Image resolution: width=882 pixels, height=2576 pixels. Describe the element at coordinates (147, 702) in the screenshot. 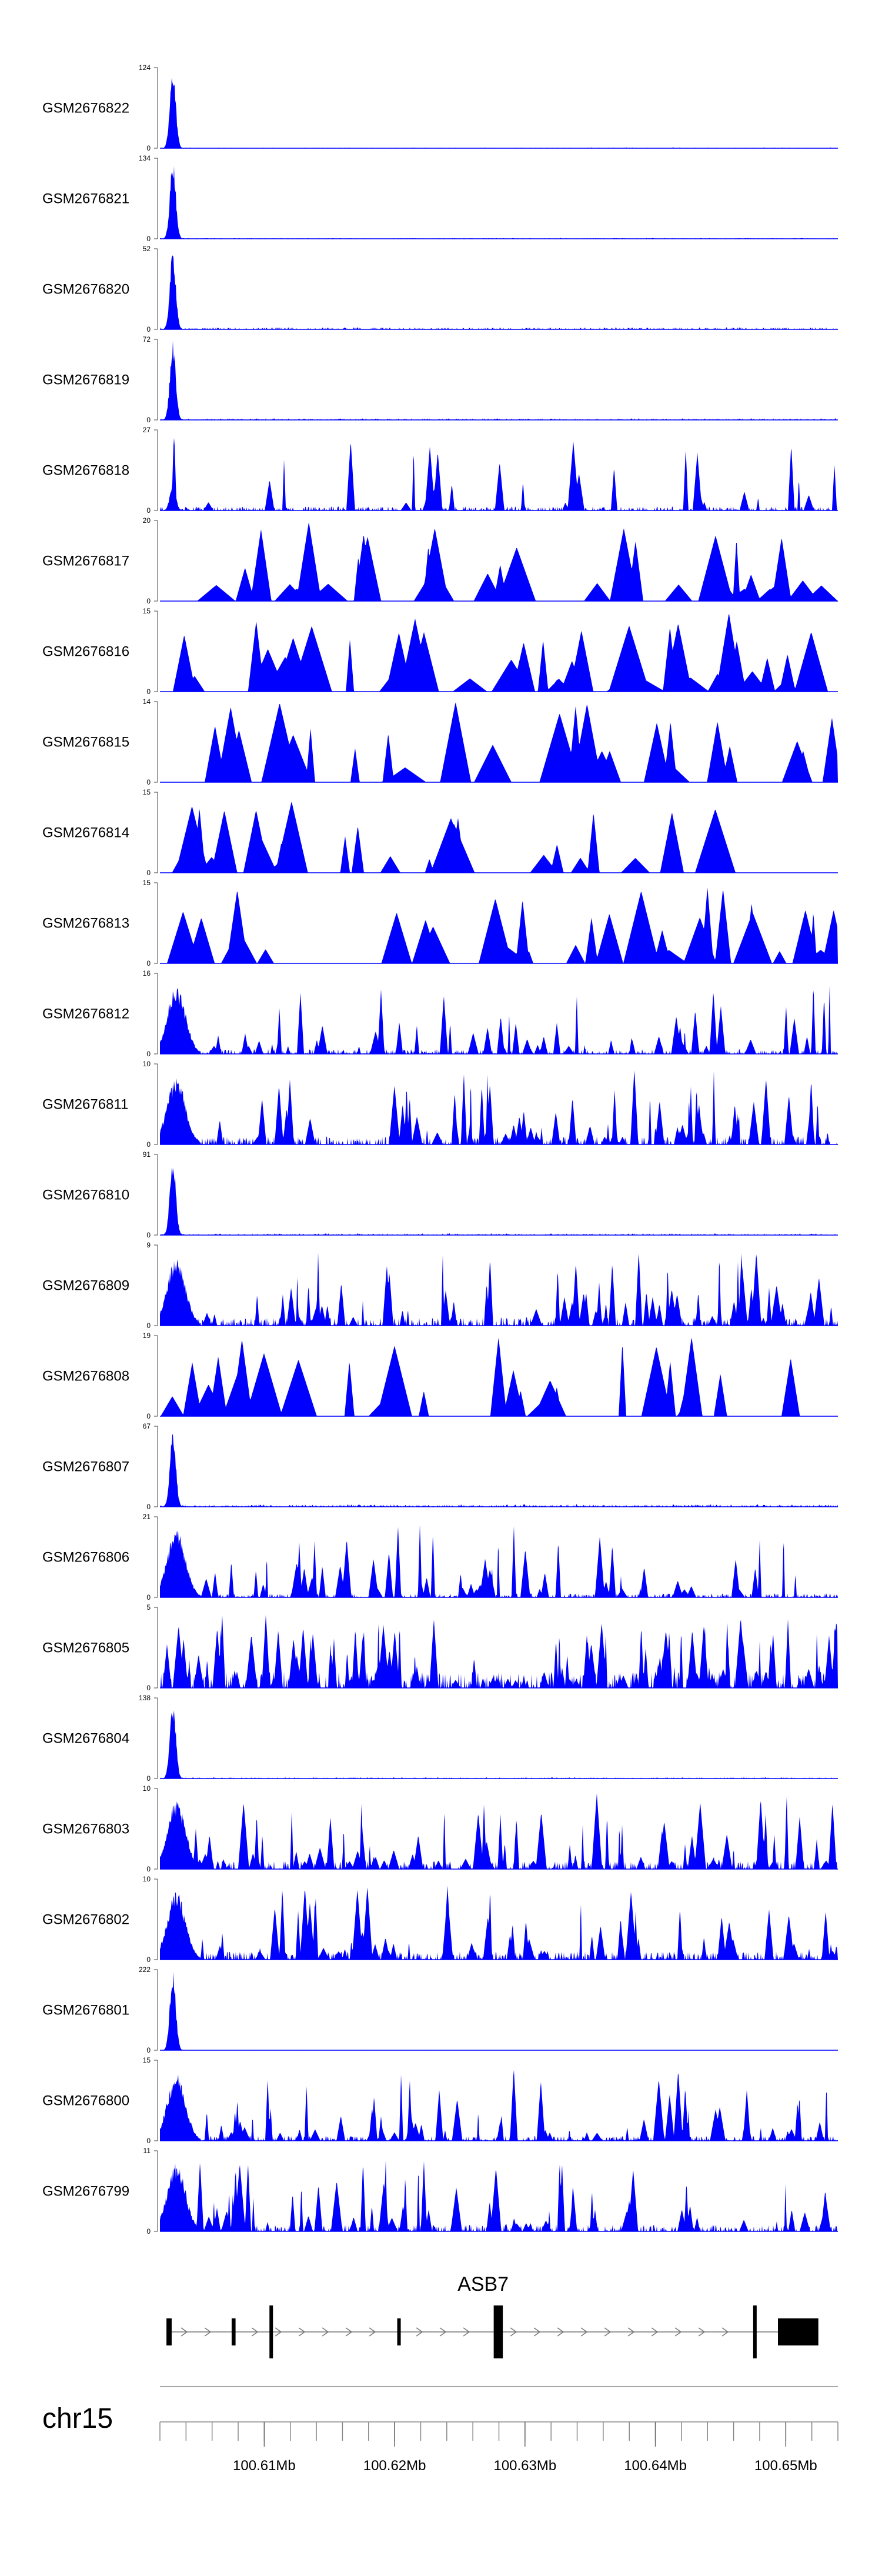

I see `track-ymax-label: 14` at that location.